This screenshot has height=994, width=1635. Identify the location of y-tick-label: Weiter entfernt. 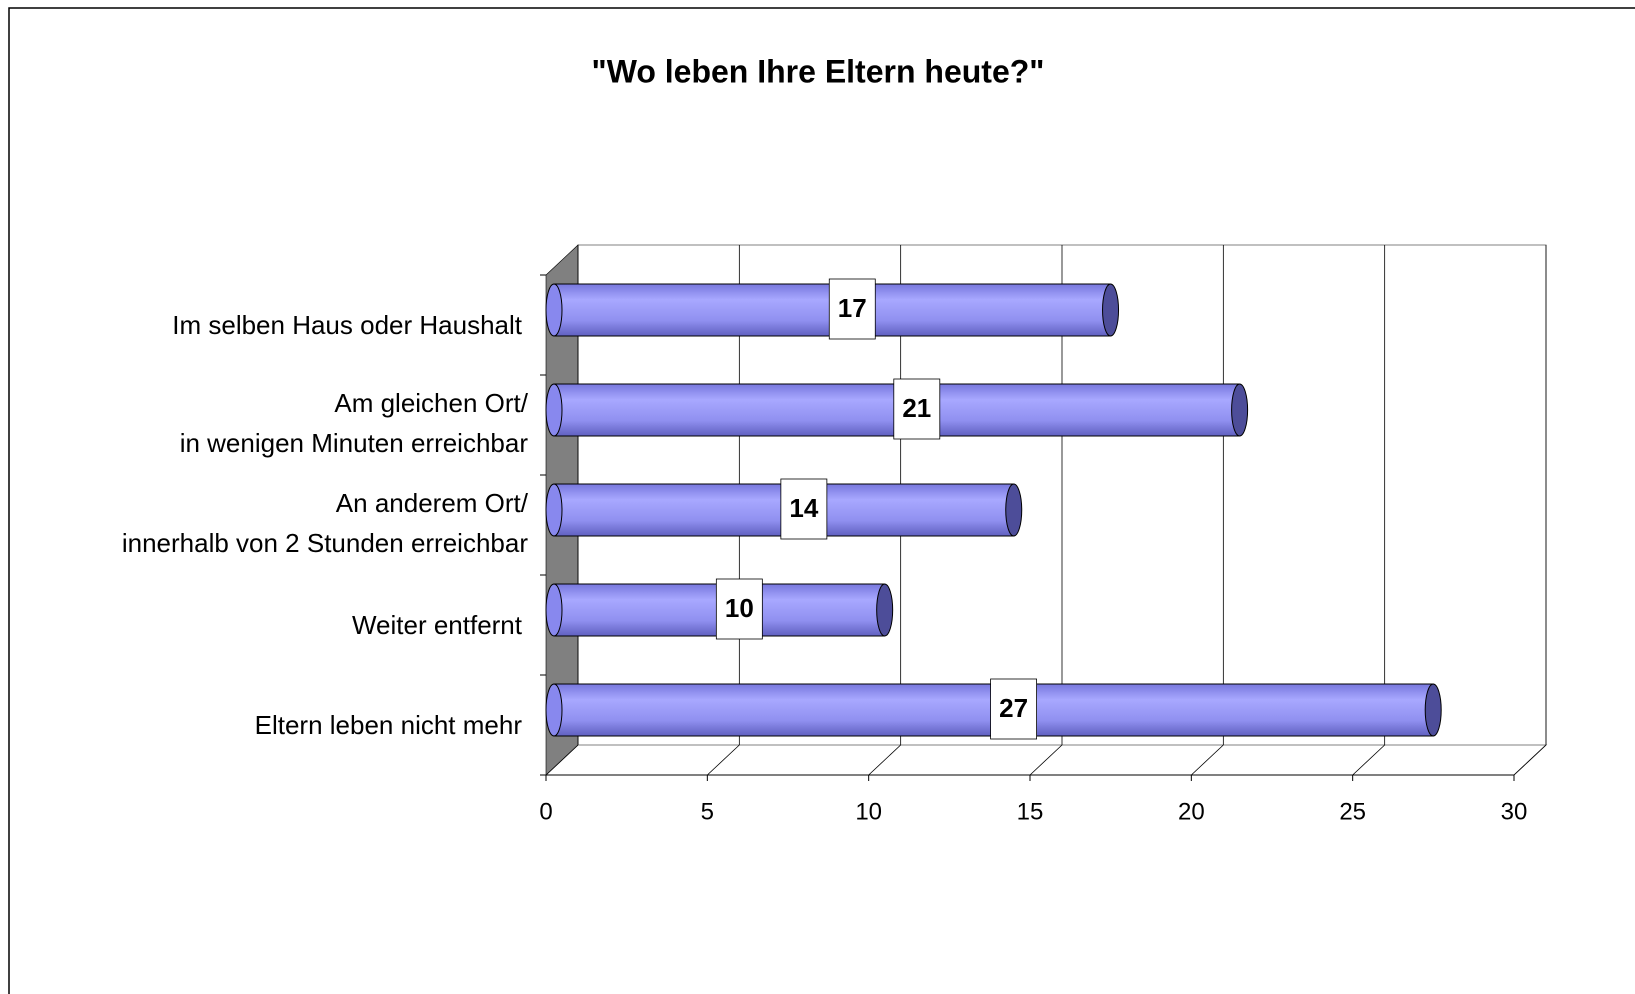
(437, 625).